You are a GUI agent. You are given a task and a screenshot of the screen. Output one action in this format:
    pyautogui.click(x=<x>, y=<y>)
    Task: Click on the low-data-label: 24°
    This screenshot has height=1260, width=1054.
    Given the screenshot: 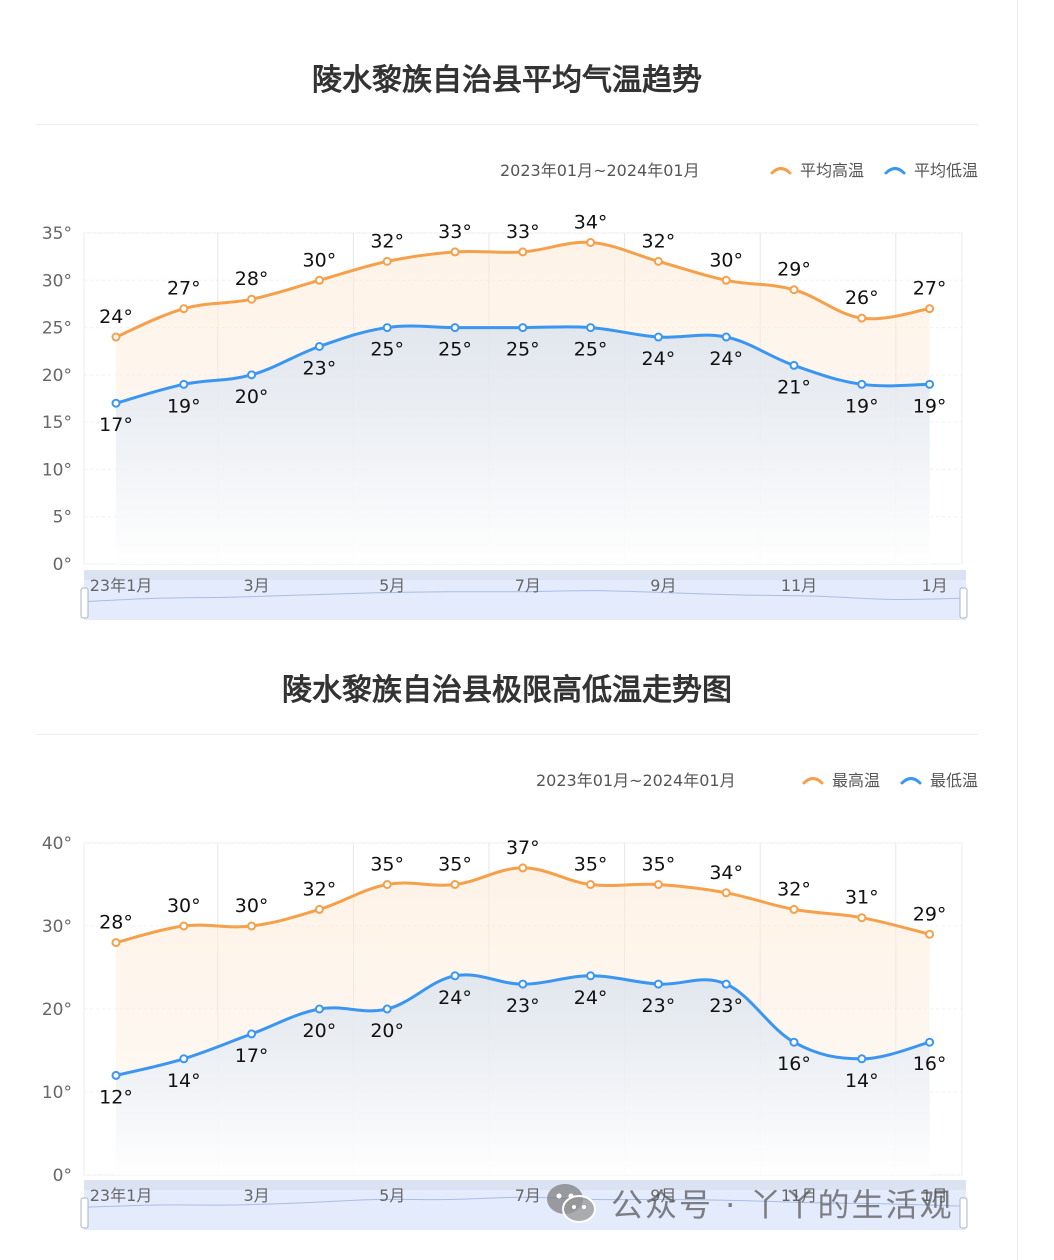 What is the action you would take?
    pyautogui.click(x=726, y=359)
    